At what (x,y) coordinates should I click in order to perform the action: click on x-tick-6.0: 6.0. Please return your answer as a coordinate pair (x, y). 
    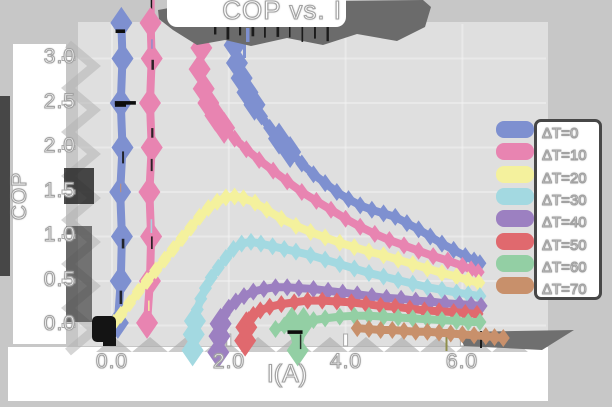
    Looking at the image, I should click on (462, 361).